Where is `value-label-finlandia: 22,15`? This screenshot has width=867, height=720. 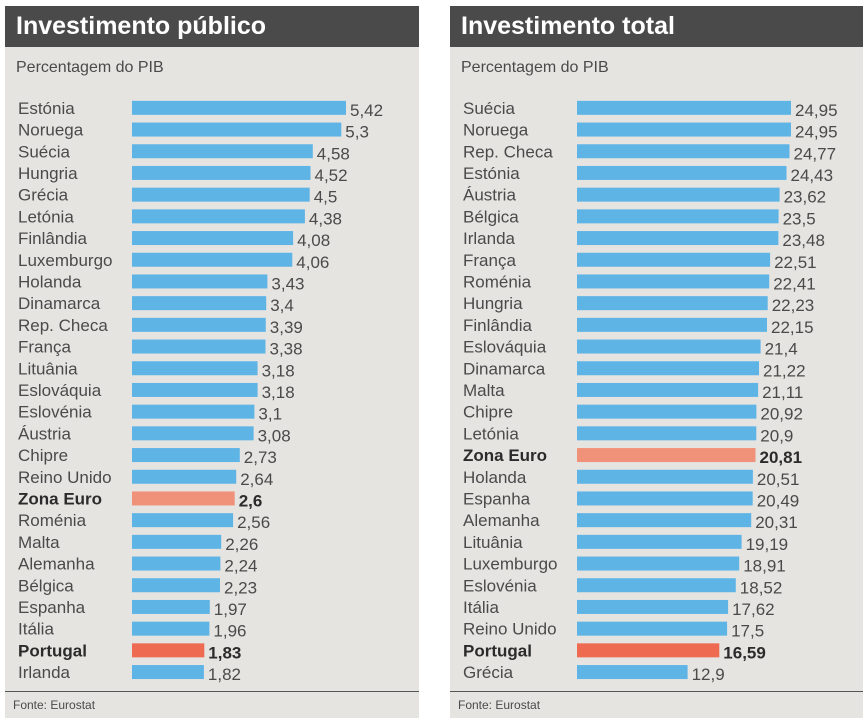 value-label-finlandia: 22,15 is located at coordinates (792, 327).